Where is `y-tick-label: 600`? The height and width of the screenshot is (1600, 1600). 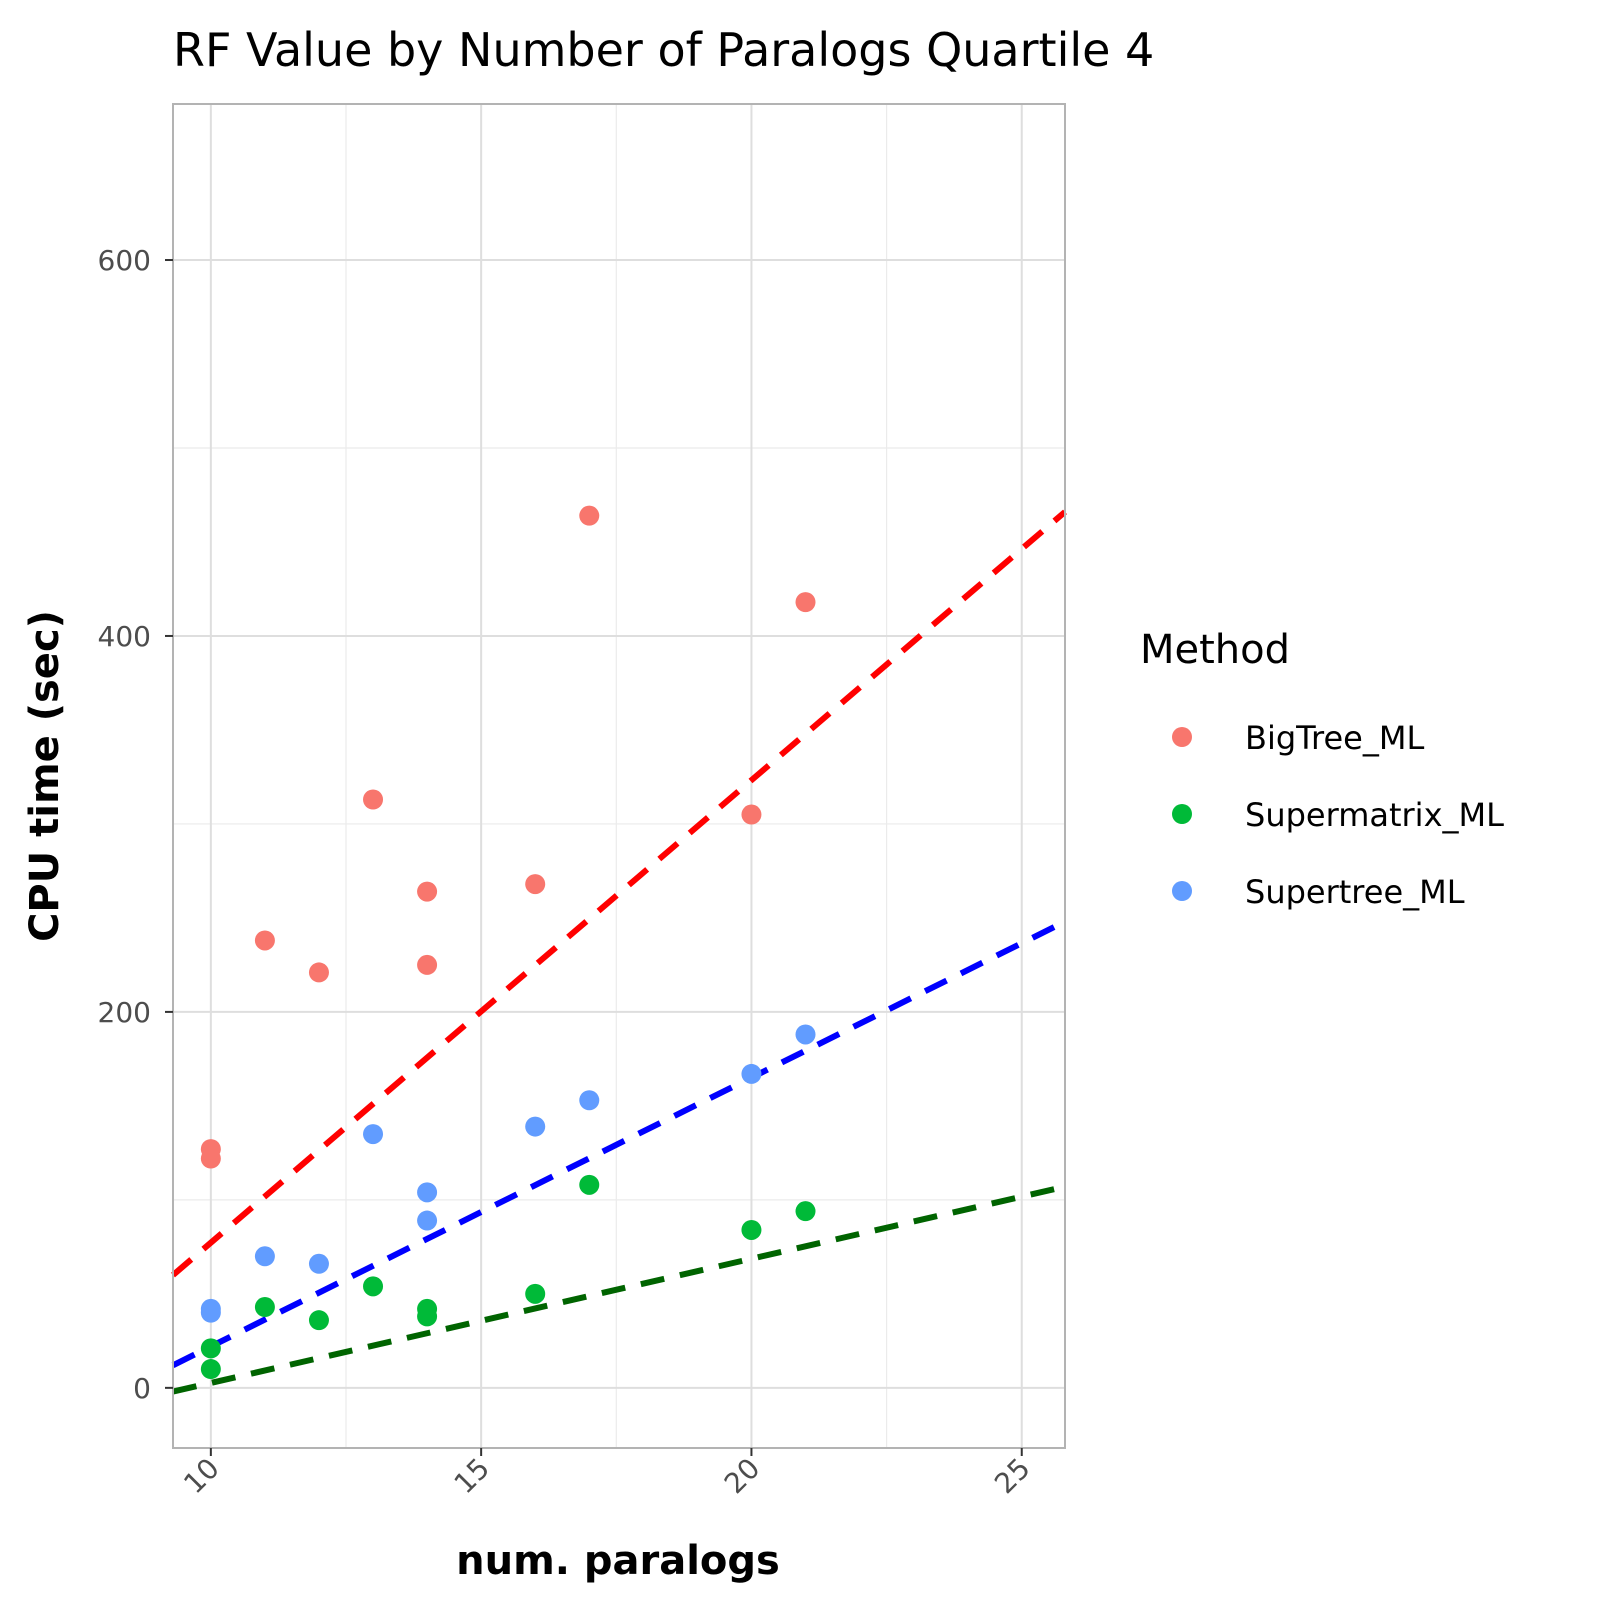
y-tick-label: 600 is located at coordinates (124, 260).